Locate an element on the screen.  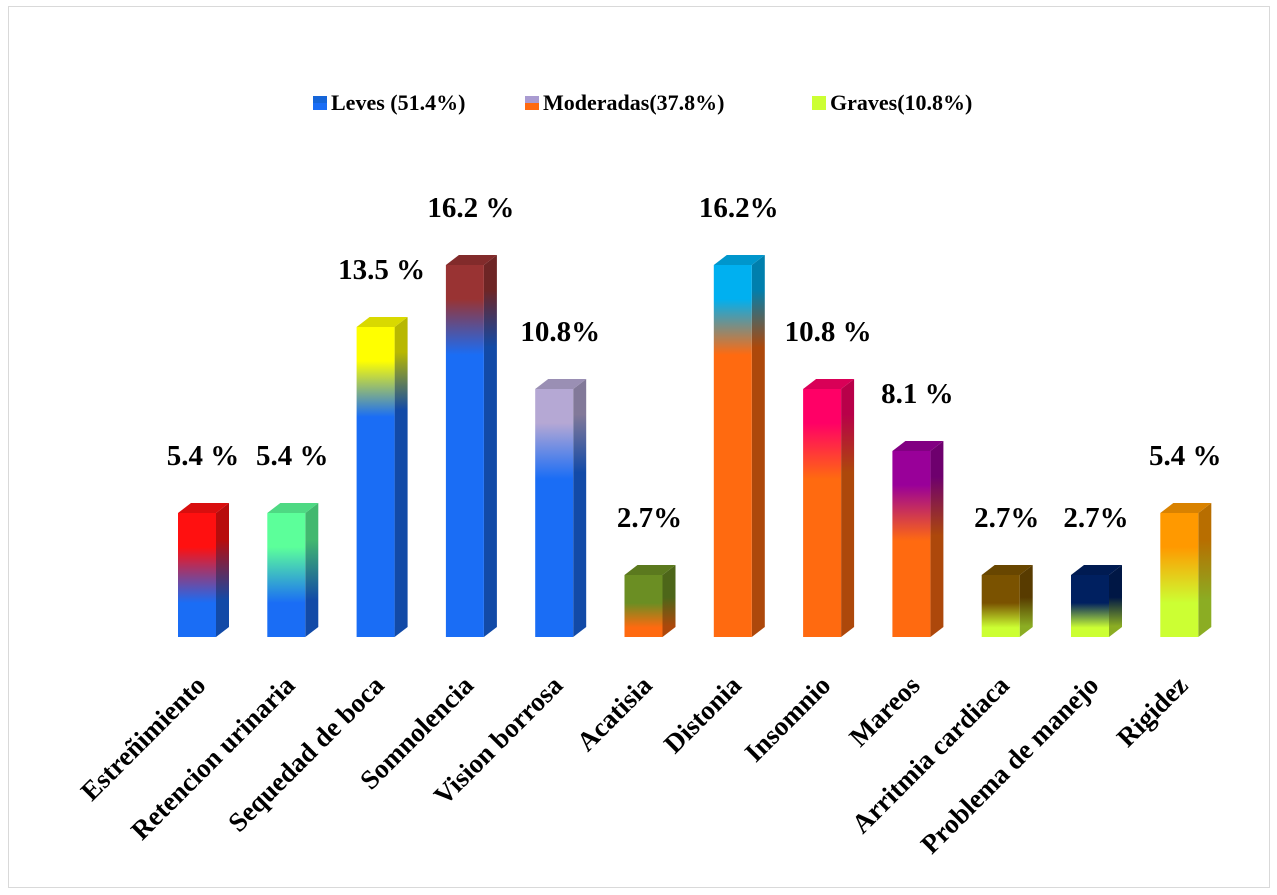
bar-sequedad-de-boca is located at coordinates (382, 477).